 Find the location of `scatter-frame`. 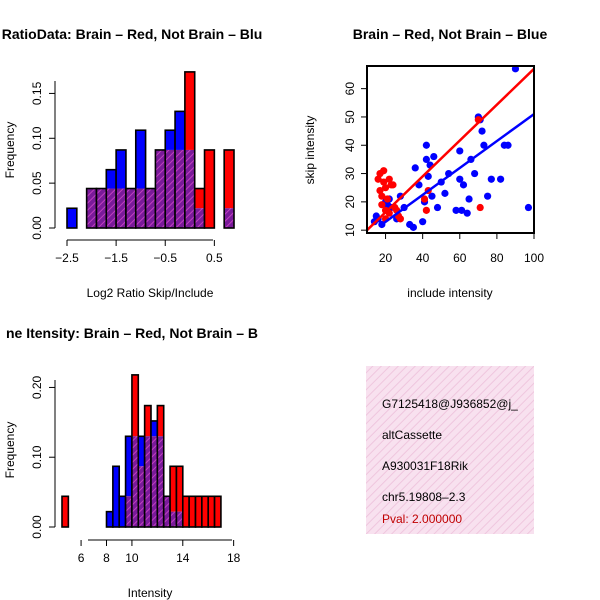

scatter-frame is located at coordinates (450, 149).